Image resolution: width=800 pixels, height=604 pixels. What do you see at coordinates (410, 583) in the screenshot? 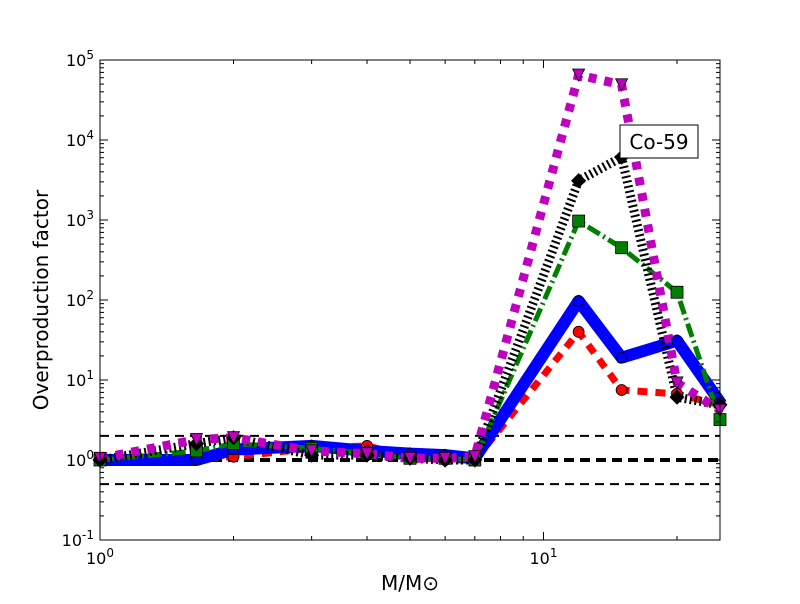
I see `x-axis-label: M/M⊙` at bounding box center [410, 583].